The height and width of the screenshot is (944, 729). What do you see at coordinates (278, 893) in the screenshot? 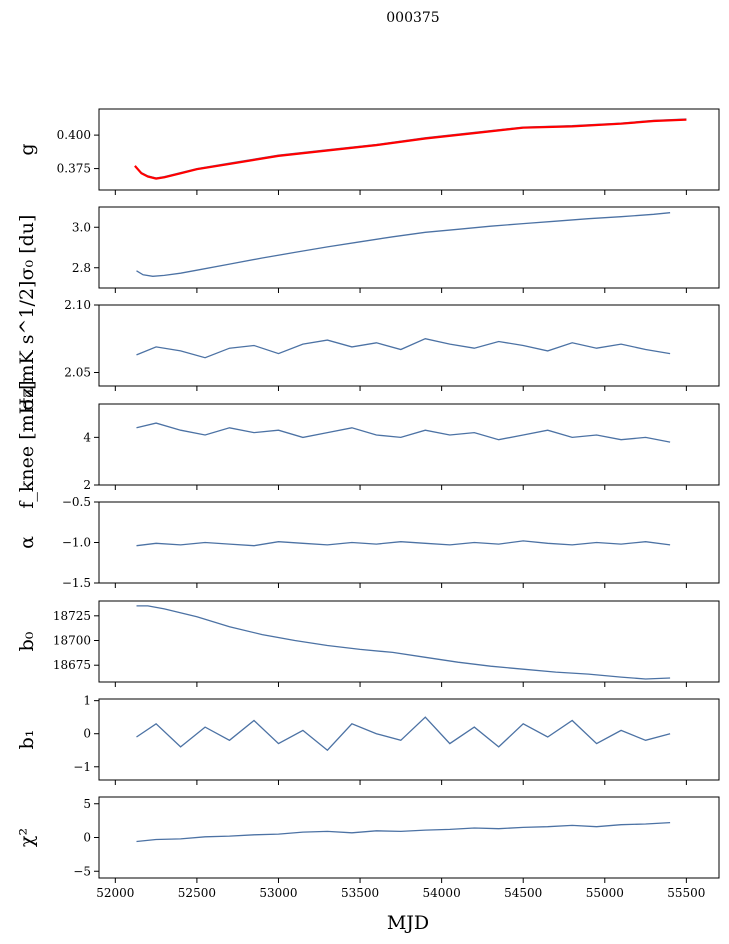
I see `x-tick-label: 53000` at bounding box center [278, 893].